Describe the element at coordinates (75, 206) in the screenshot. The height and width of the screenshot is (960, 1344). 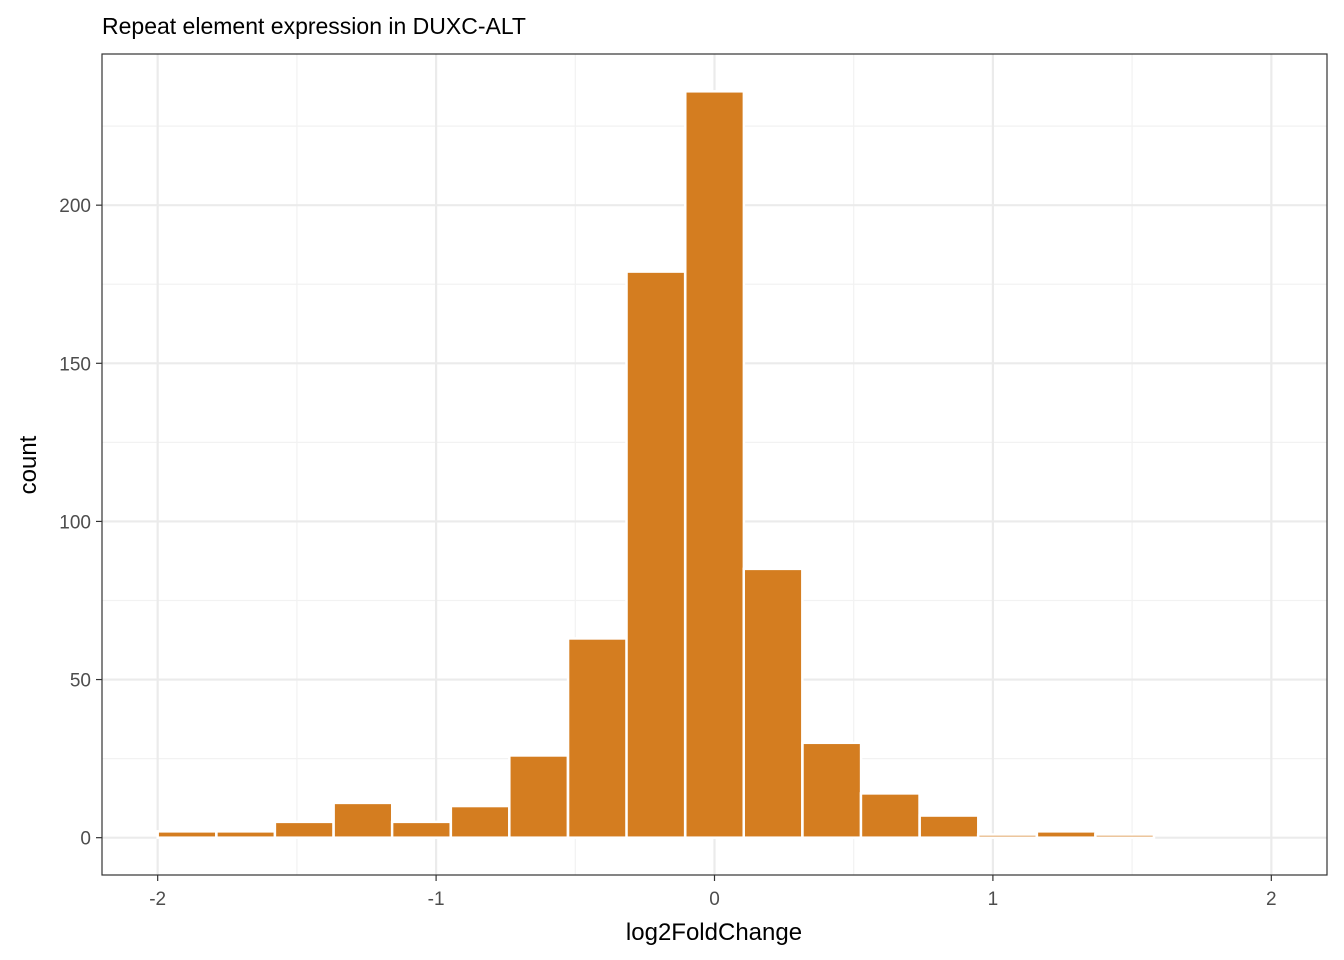
I see `y-tick-label: 200` at that location.